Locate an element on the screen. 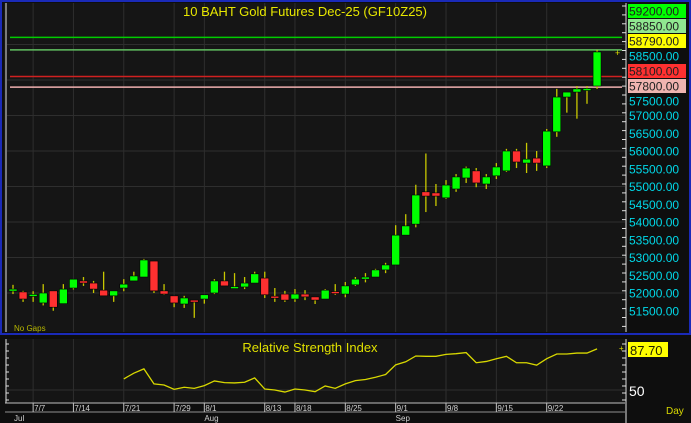  price-tick-label: 52000.00 is located at coordinates (654, 294).